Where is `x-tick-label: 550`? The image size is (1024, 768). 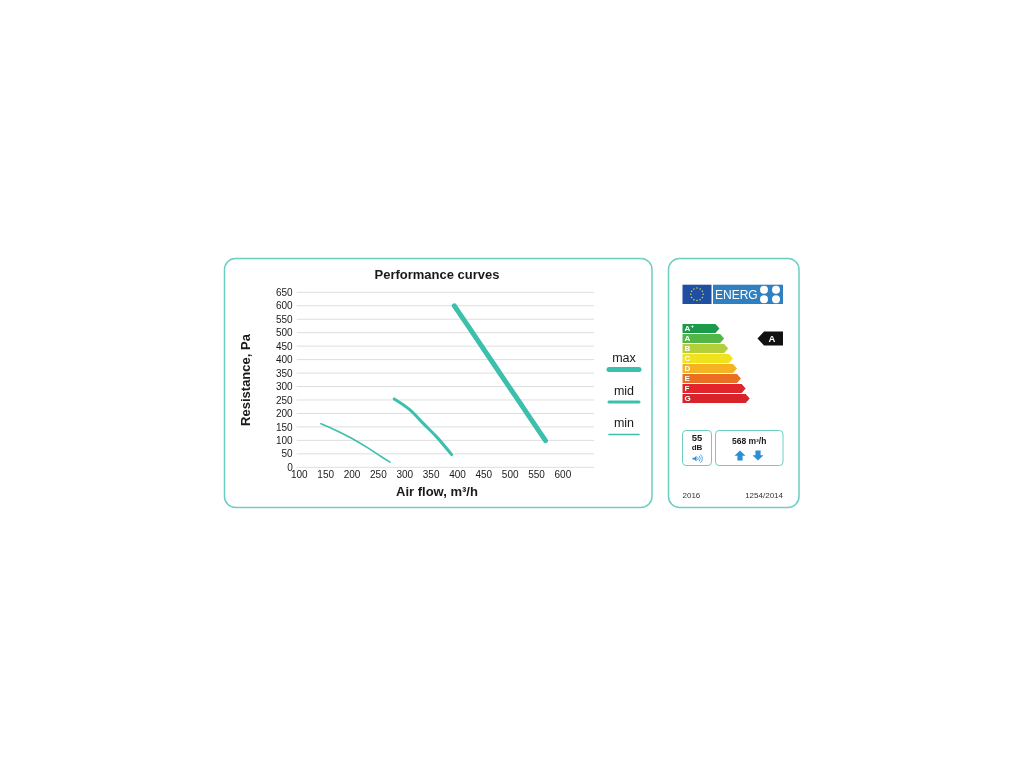 x-tick-label: 550 is located at coordinates (537, 474).